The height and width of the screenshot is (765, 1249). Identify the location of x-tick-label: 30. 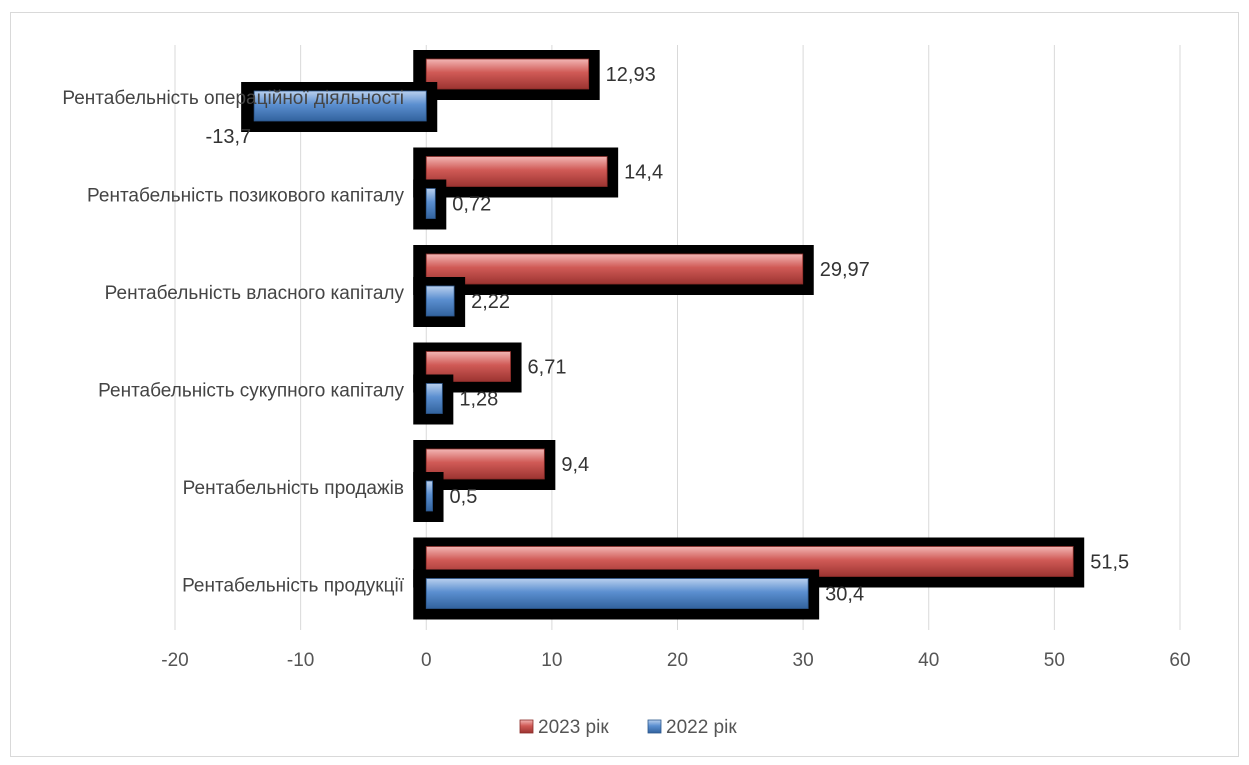
(803, 660).